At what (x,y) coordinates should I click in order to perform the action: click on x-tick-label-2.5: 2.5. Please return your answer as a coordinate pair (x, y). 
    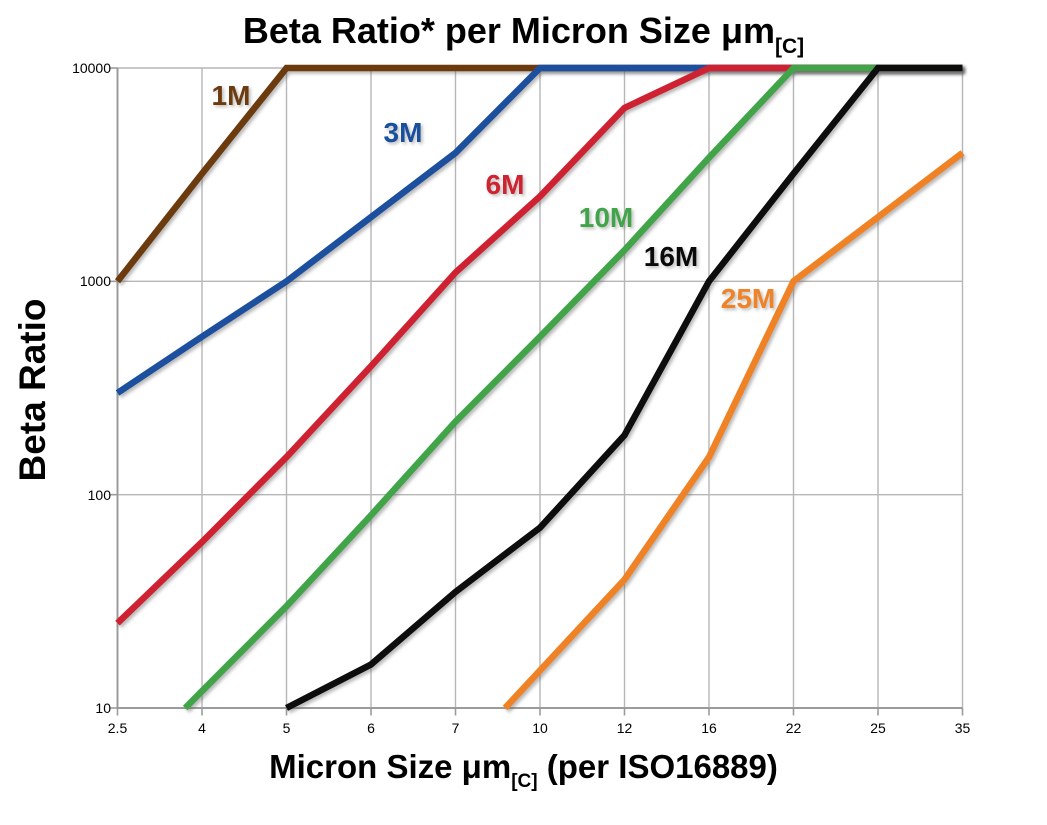
    Looking at the image, I should click on (117, 728).